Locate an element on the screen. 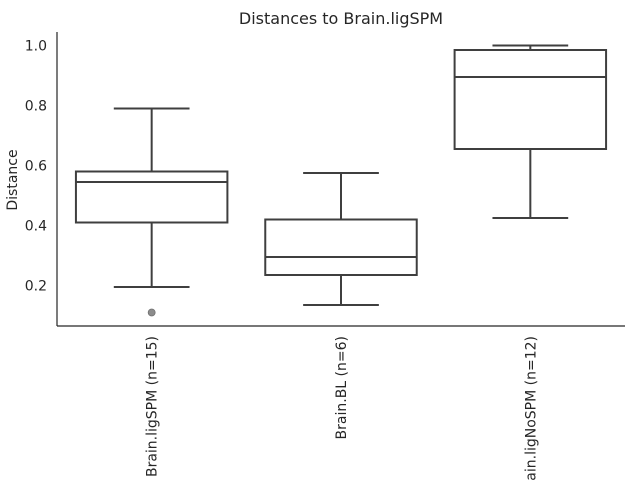 This screenshot has height=480, width=640. y-tick-label: 1.0 is located at coordinates (36, 47).